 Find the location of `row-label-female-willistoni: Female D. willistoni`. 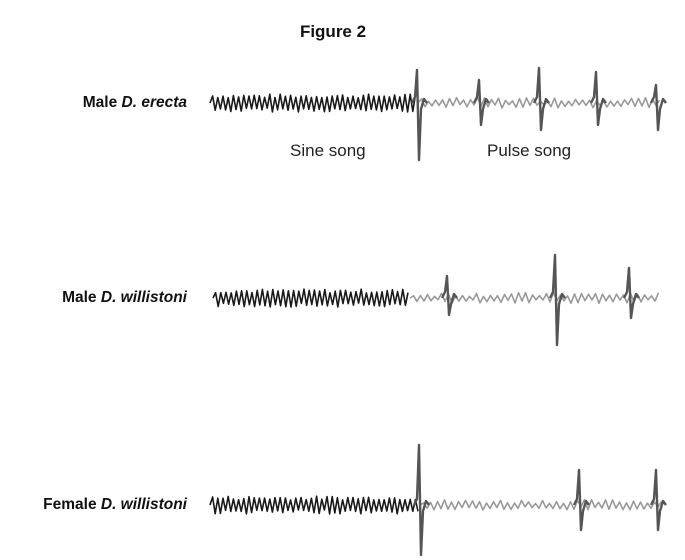

row-label-female-willistoni: Female D. willistoni is located at coordinates (115, 505).